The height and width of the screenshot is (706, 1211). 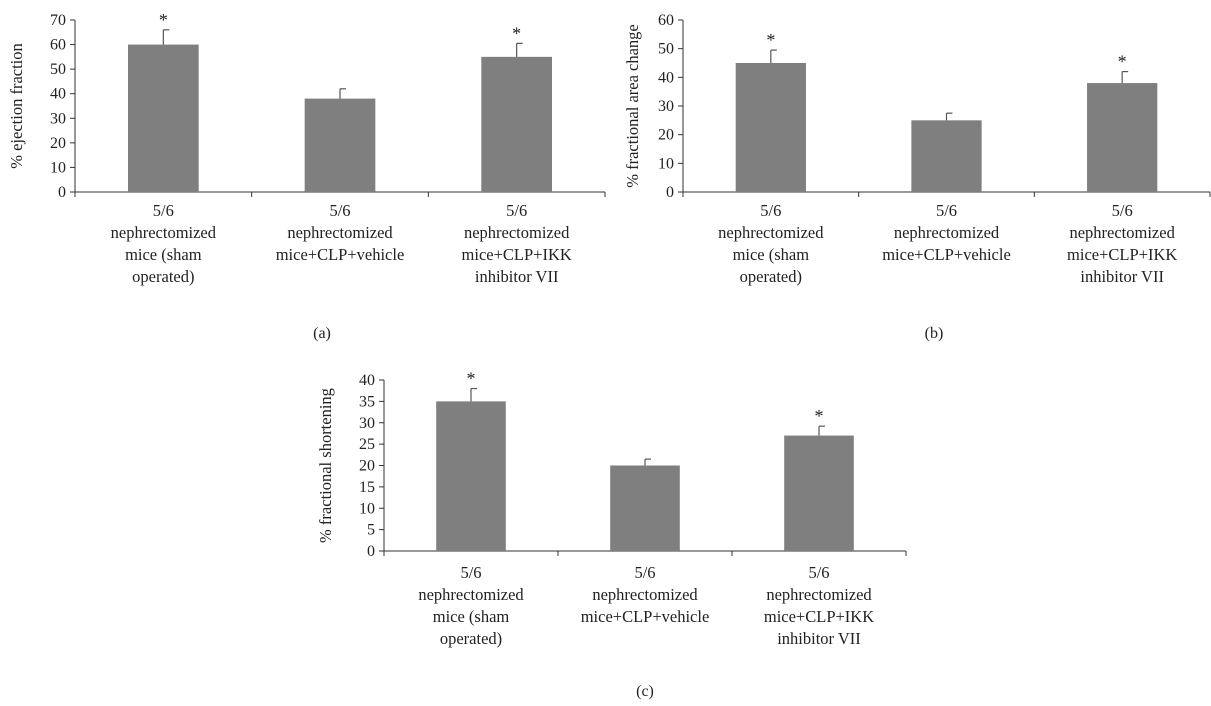 I want to click on y-tick-label: 15, so click(x=367, y=487).